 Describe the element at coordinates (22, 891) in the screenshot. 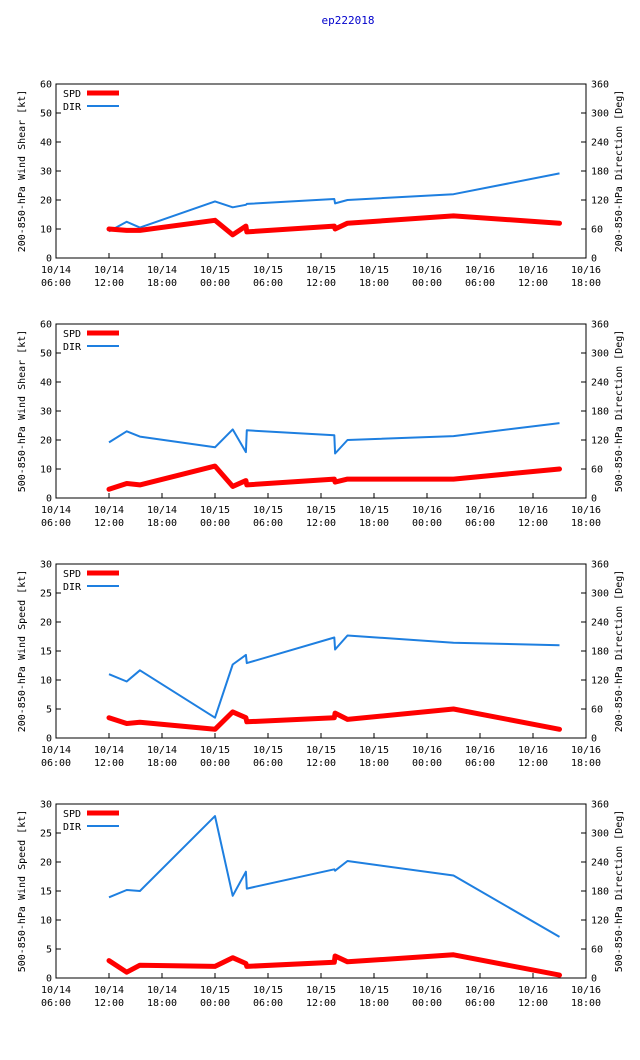

I see `y-axis-label: 500-850-hPa Wind Speed [kt]` at that location.